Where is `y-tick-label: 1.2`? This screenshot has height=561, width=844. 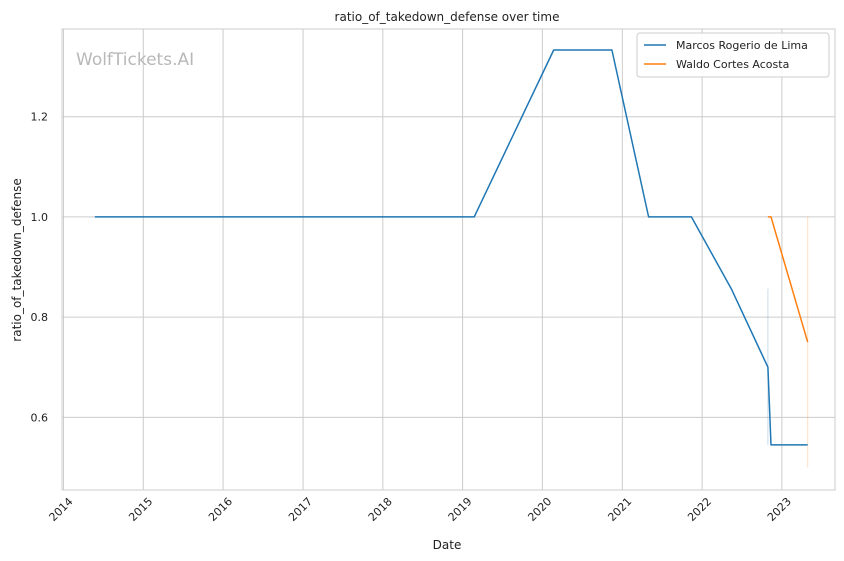 y-tick-label: 1.2 is located at coordinates (40, 117).